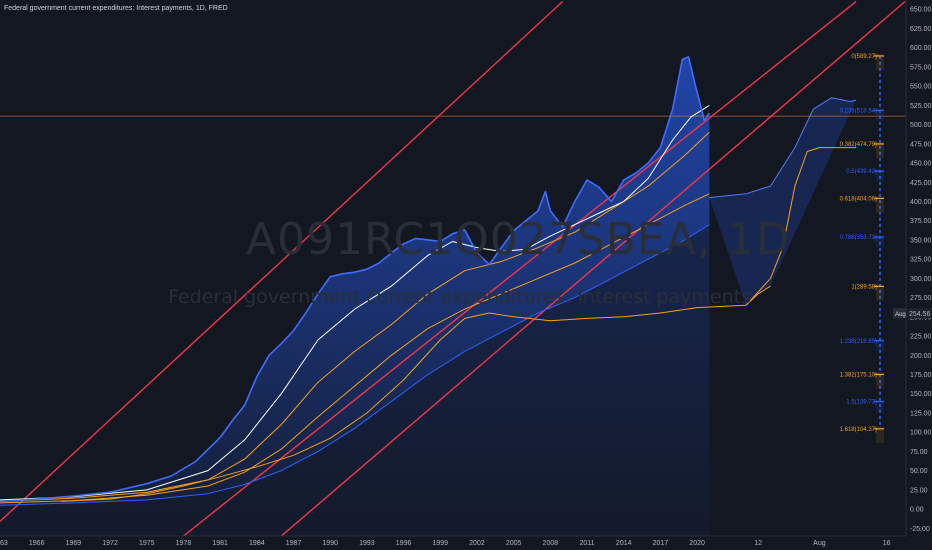 The width and height of the screenshot is (932, 550). I want to click on x-tick-label: 16, so click(887, 543).